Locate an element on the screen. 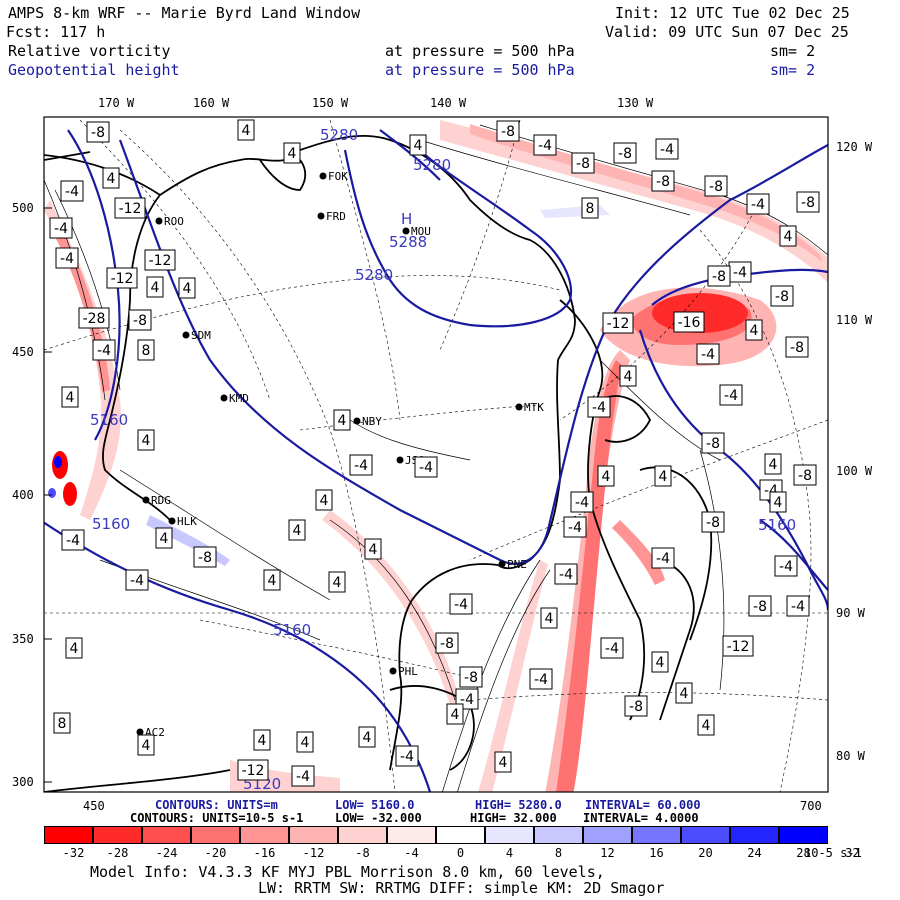 This screenshot has height=900, width=900. y-tick-label: 400 is located at coordinates (23, 495).